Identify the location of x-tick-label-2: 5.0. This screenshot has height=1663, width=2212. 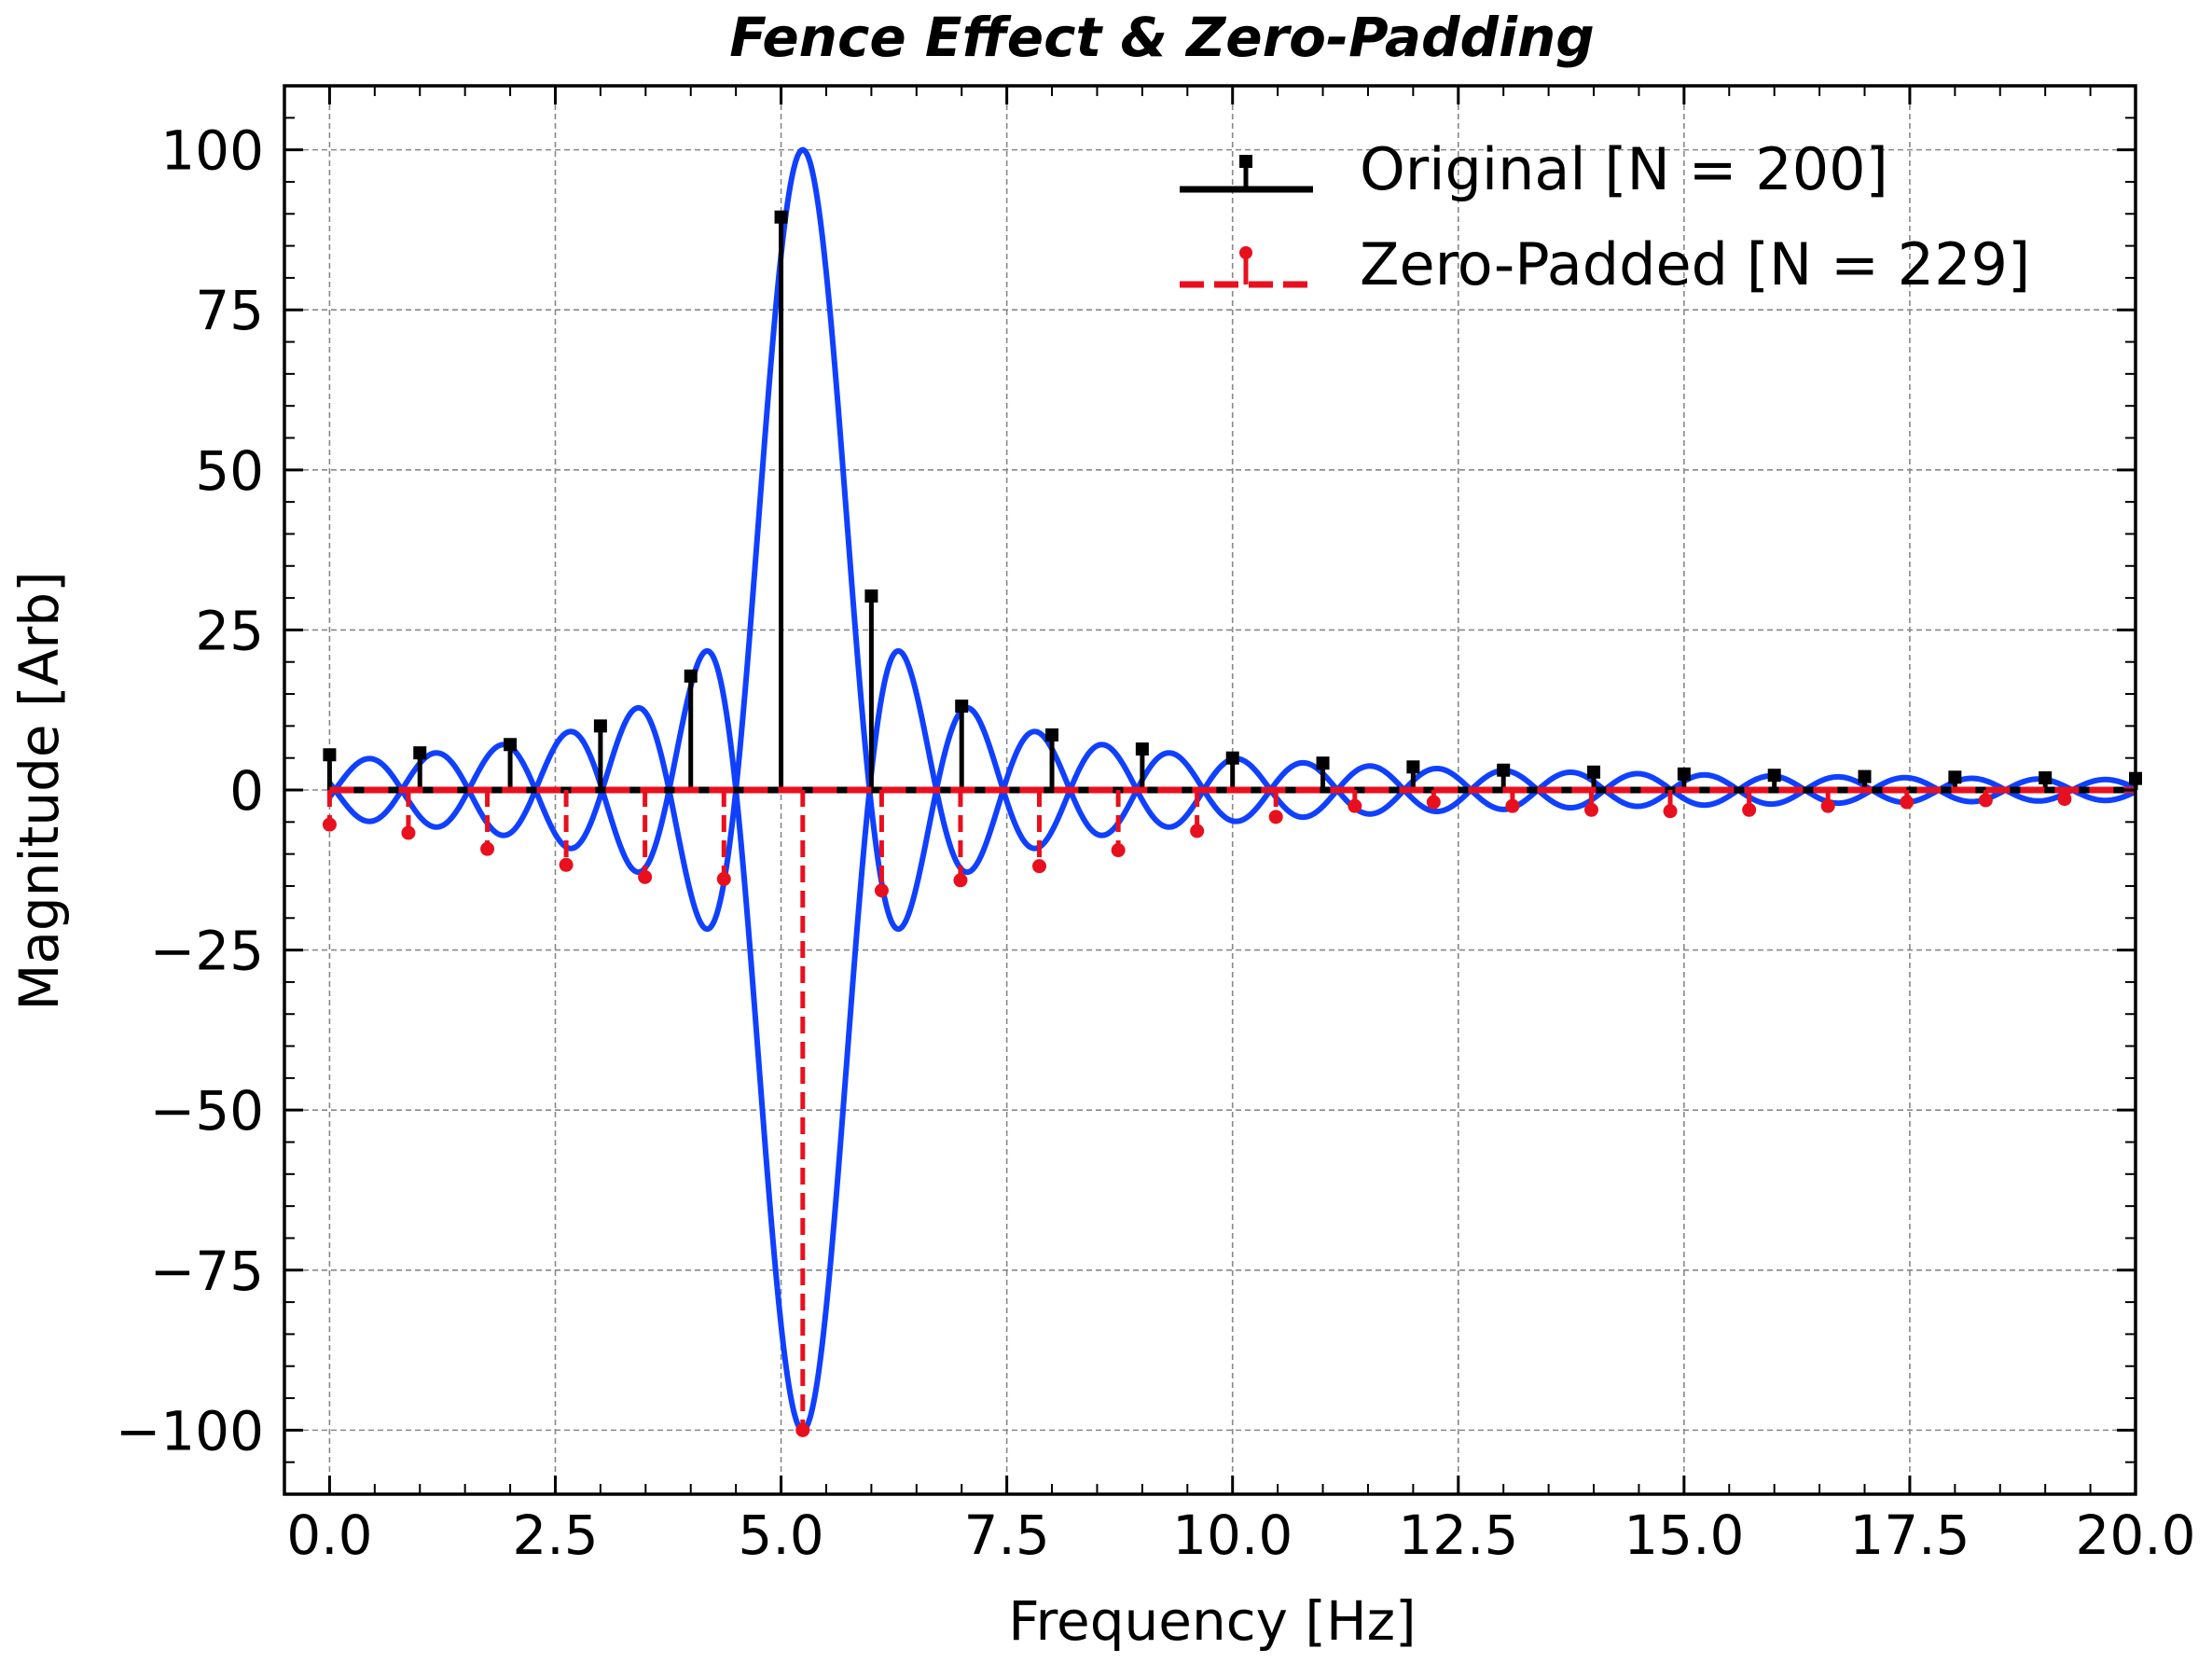
(780, 1535).